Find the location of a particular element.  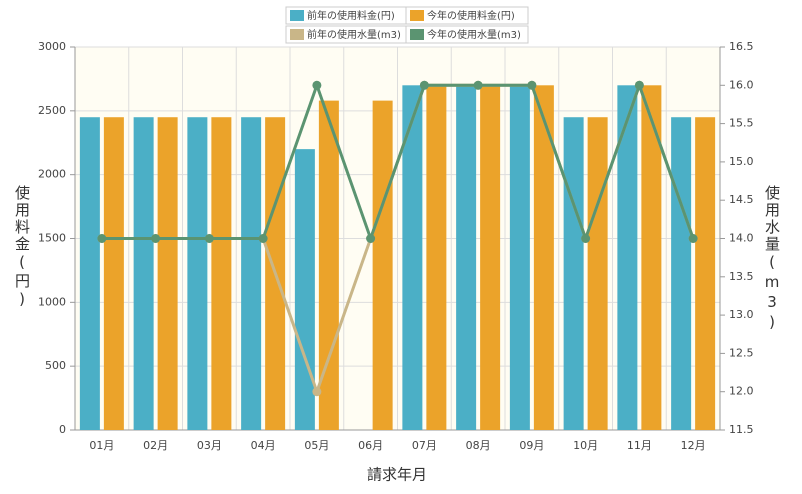

y-tick-label: 0 is located at coordinates (62, 429).